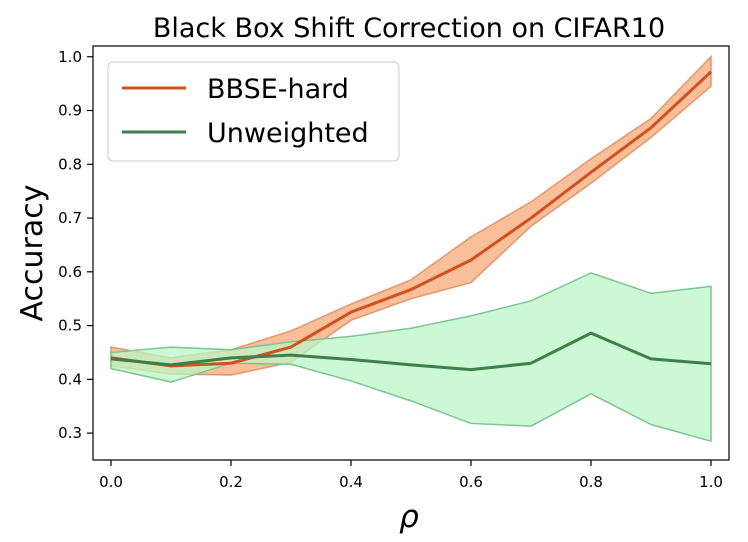 The height and width of the screenshot is (542, 748). What do you see at coordinates (70, 57) in the screenshot?
I see `y-tick-label: 1.0` at bounding box center [70, 57].